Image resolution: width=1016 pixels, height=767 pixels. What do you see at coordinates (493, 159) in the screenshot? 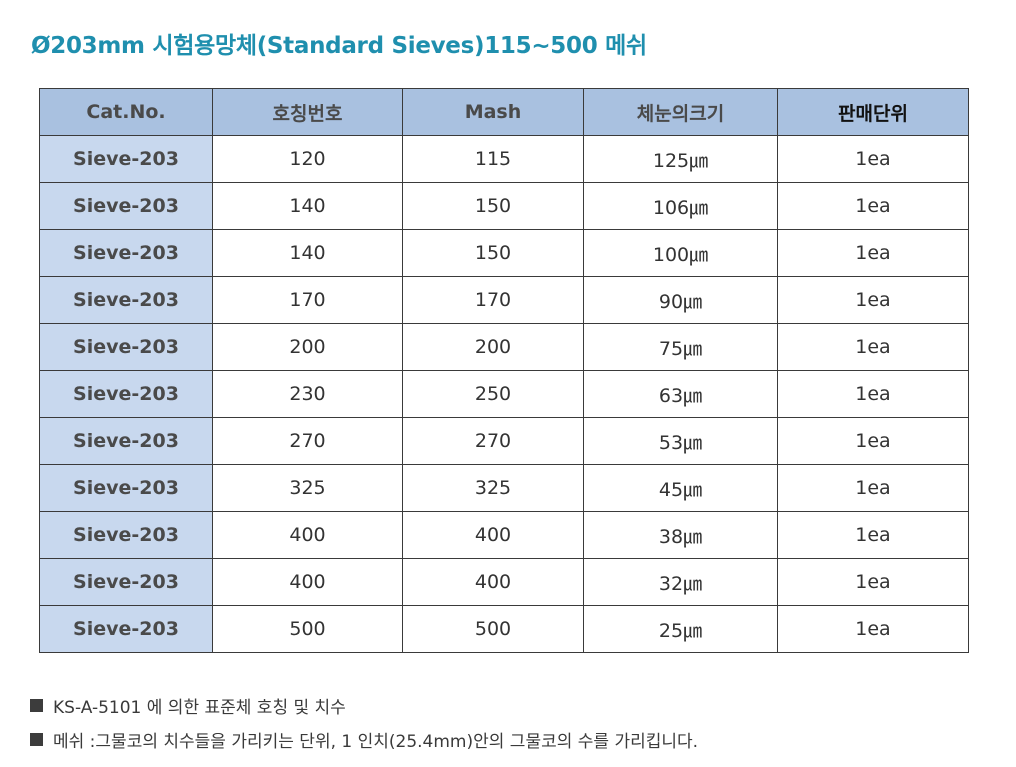
I see `mesh-cell: 115` at bounding box center [493, 159].